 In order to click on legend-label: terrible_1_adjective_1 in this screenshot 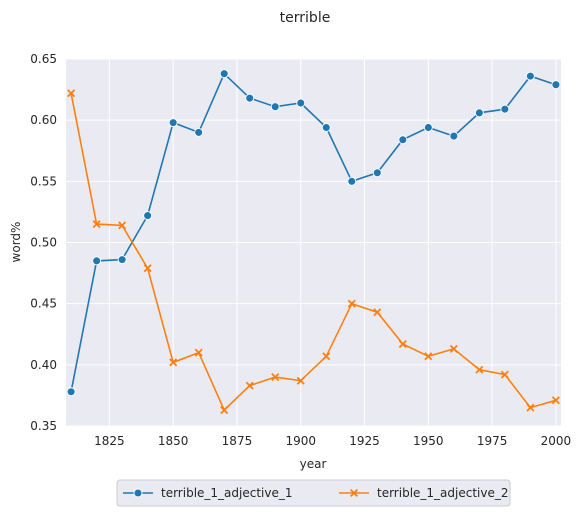, I will do `click(227, 493)`.